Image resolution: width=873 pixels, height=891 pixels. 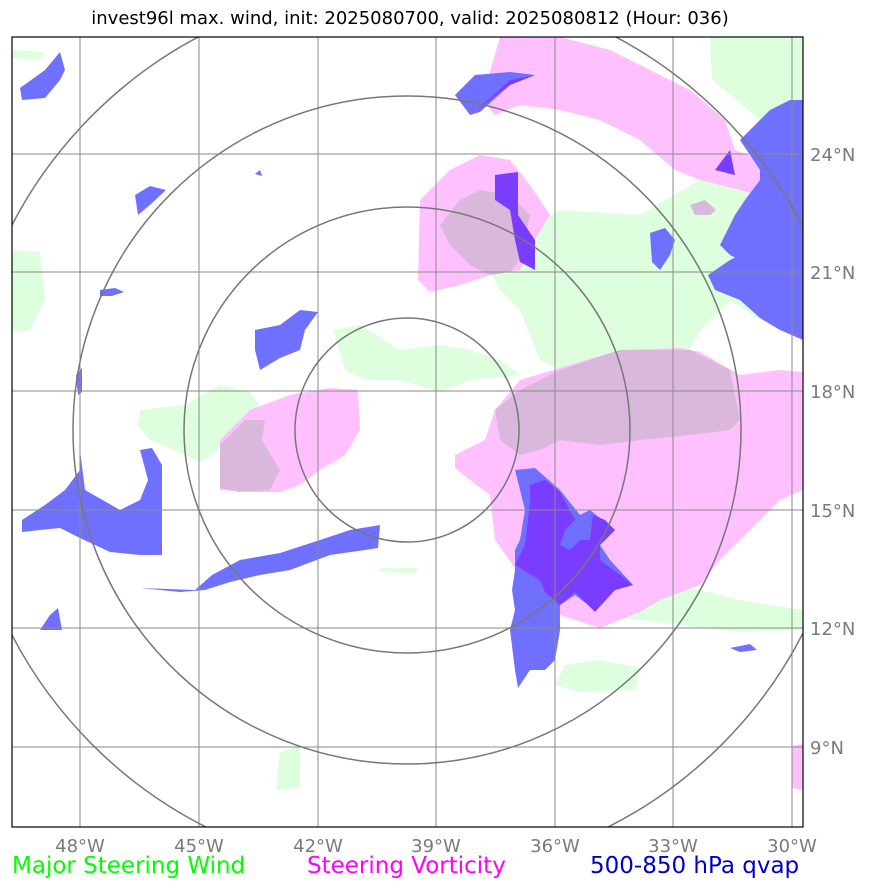 What do you see at coordinates (199, 846) in the screenshot?
I see `lon-tick-label: 45°W` at bounding box center [199, 846].